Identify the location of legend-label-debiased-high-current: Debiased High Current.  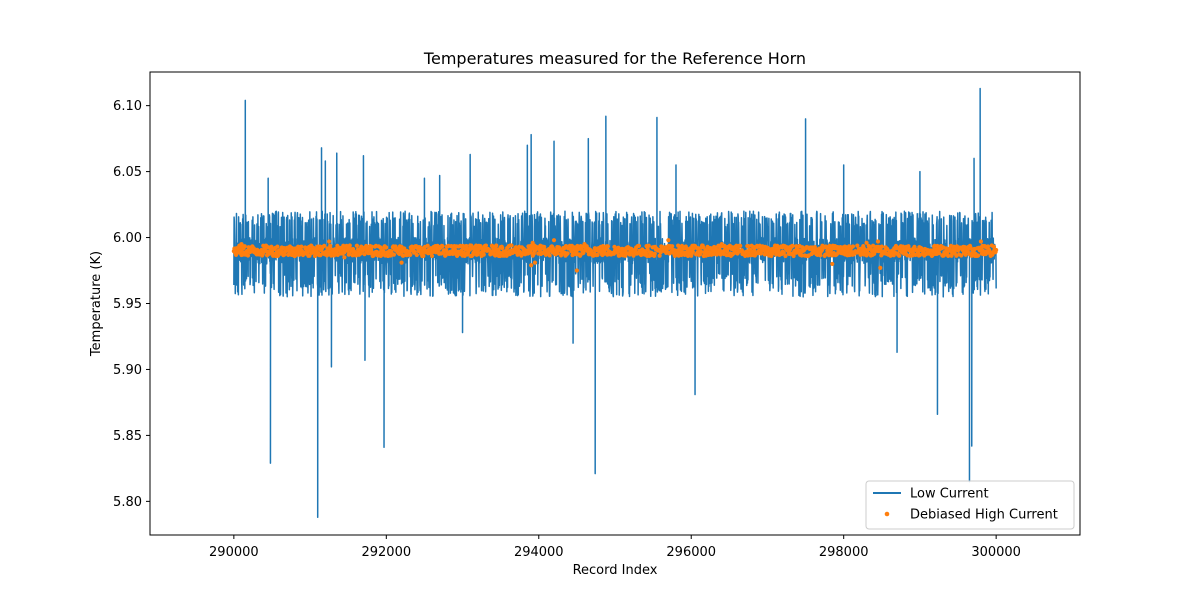
(984, 515).